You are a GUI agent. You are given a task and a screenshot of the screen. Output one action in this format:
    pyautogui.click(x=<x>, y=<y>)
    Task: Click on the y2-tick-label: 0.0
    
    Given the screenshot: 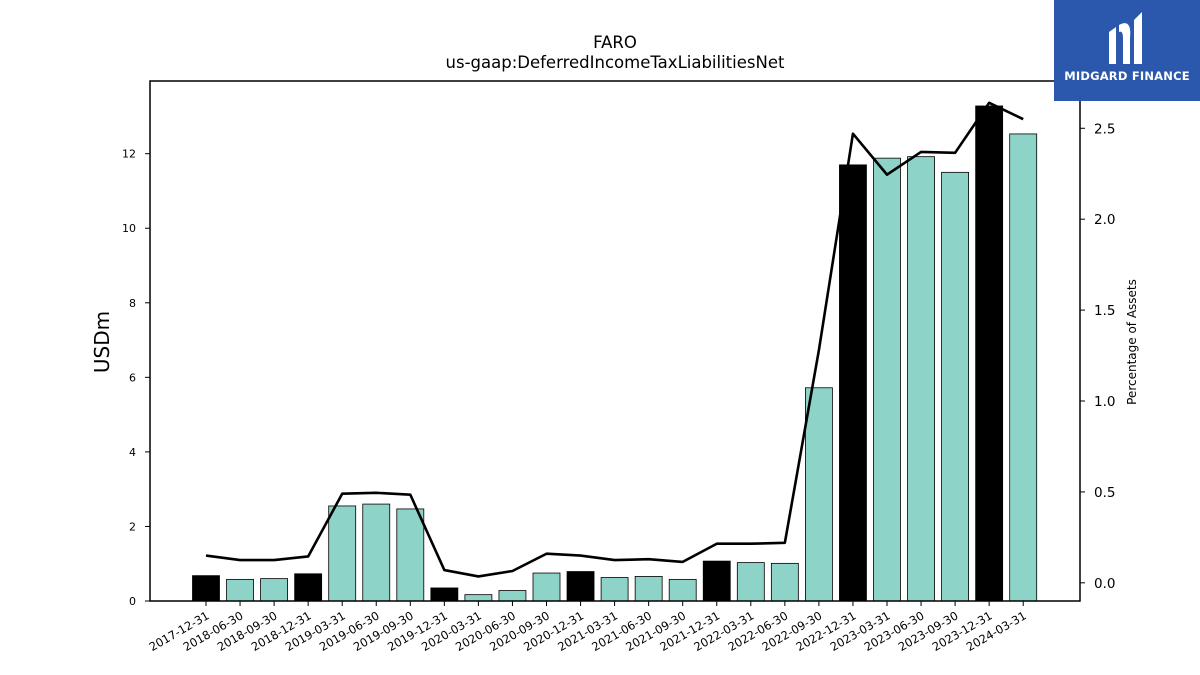 What is the action you would take?
    pyautogui.click(x=1104, y=584)
    